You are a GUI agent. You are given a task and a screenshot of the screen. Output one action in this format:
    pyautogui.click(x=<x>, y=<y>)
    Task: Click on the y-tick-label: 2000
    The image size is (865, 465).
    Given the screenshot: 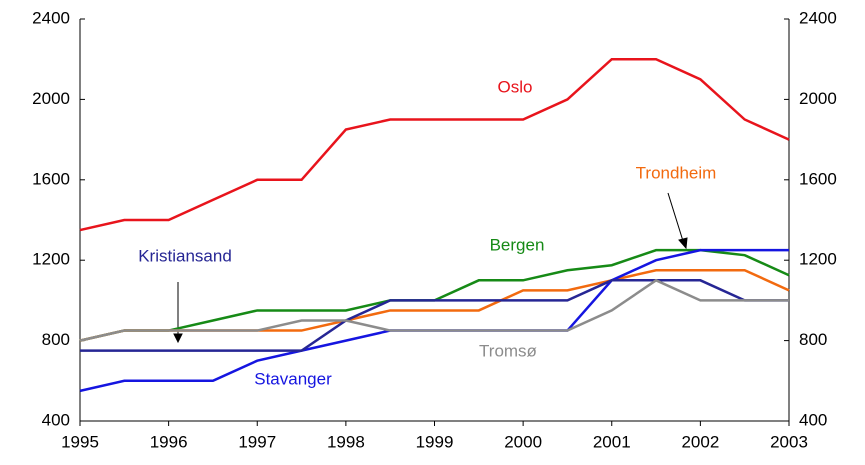 What is the action you would take?
    pyautogui.click(x=51, y=98)
    